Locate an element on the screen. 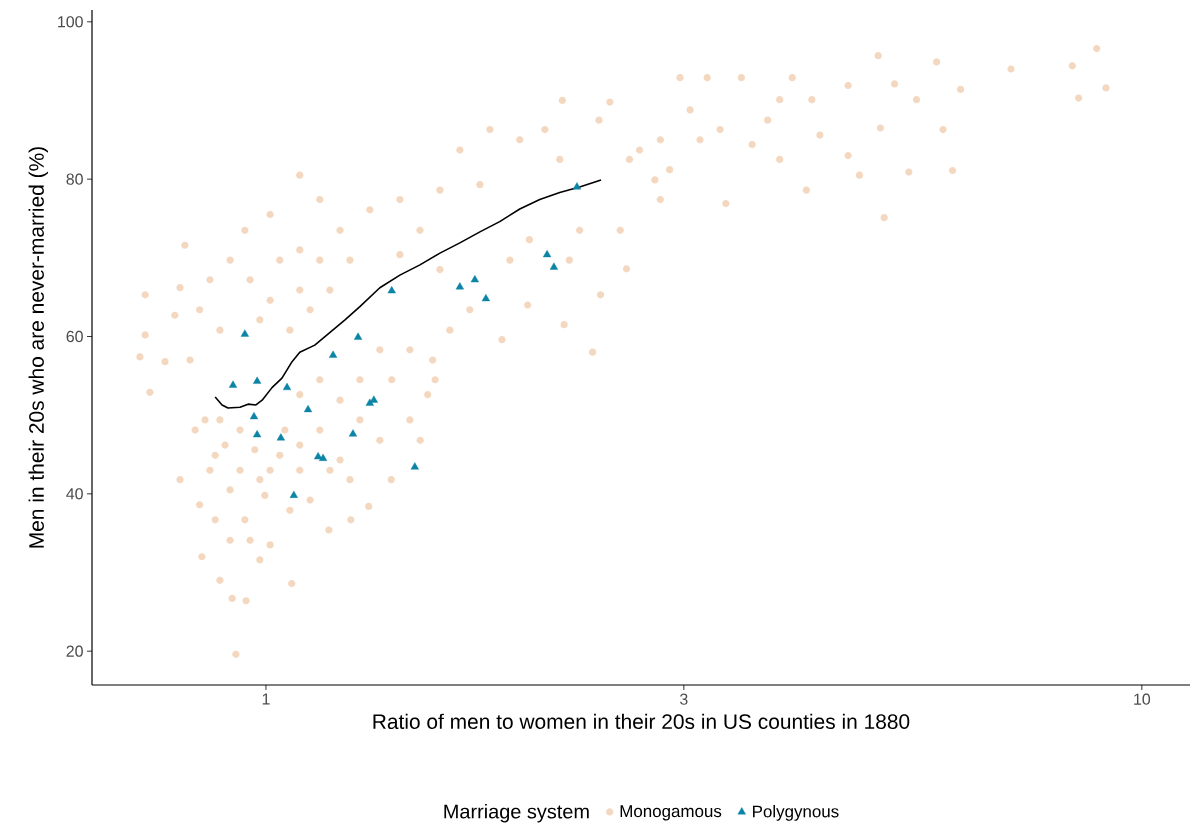  x-tick-label: 1 is located at coordinates (266, 699).